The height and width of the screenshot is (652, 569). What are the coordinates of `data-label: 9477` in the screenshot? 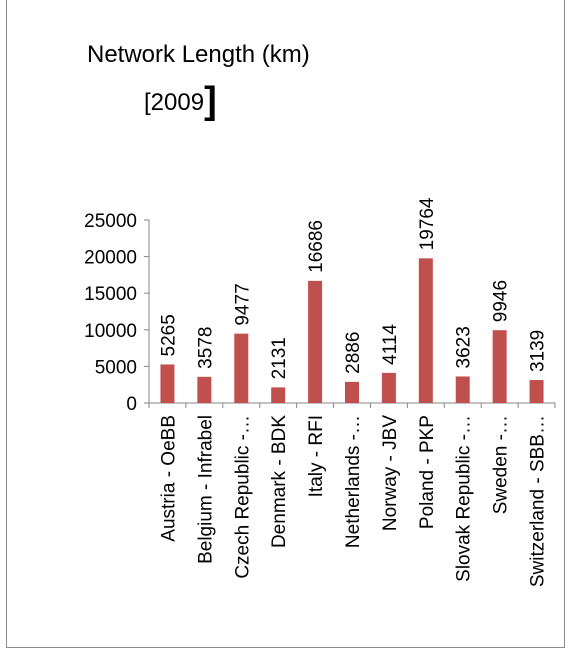 It's located at (242, 304).